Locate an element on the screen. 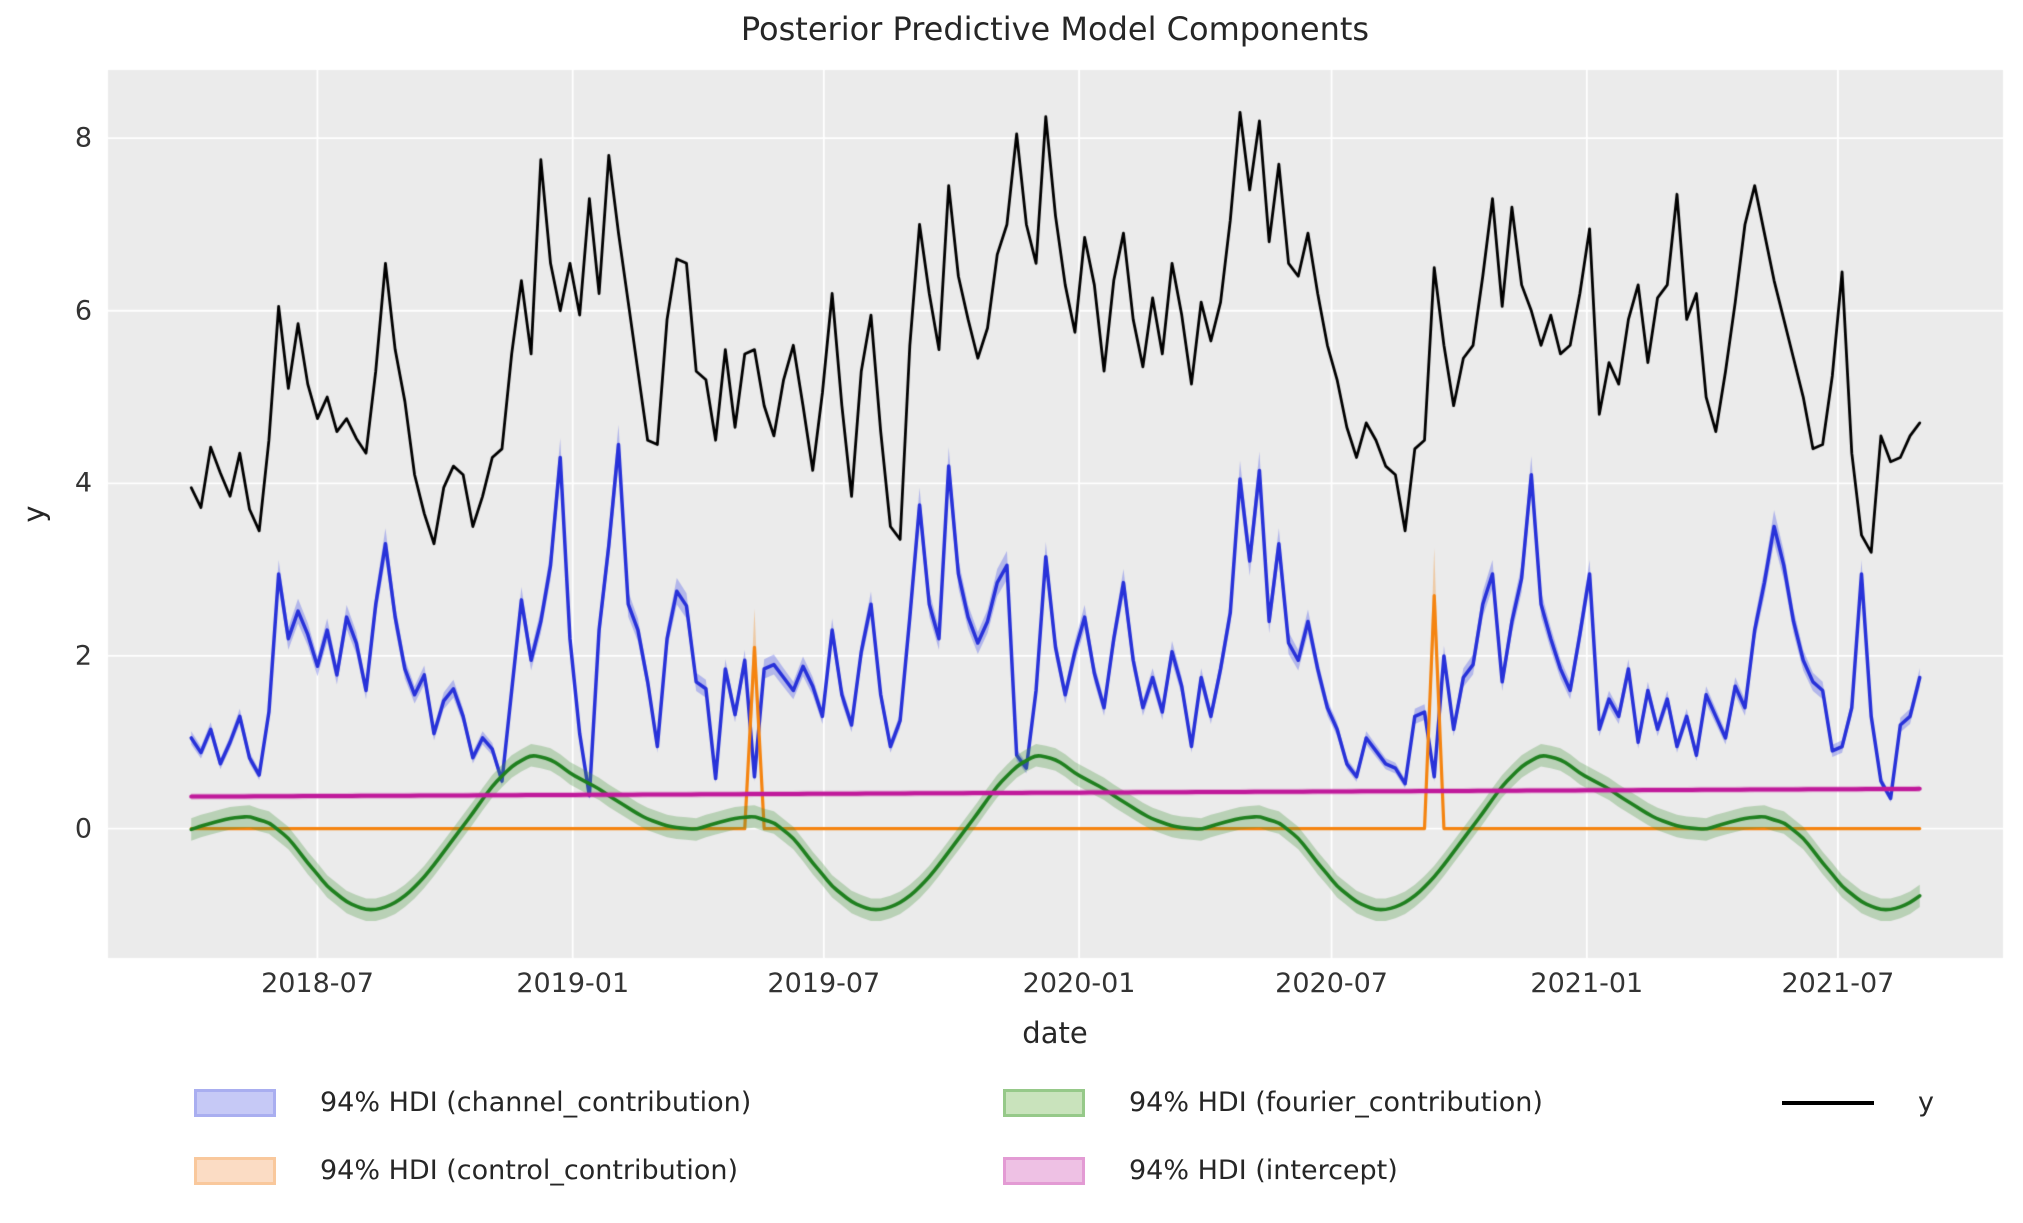  legend-label-control: 94% HDI (control_contribution) is located at coordinates (529, 1170).